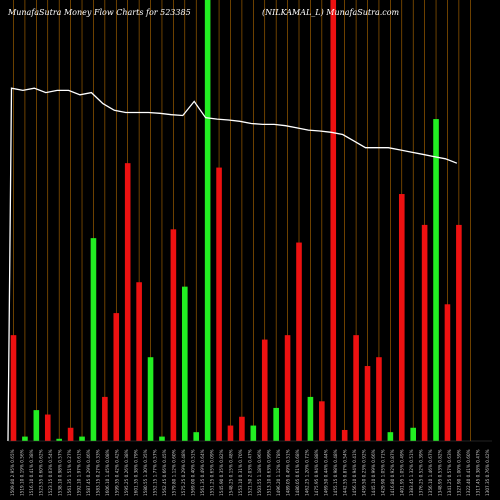 This screenshot has height=500, width=500. Describe the element at coordinates (174, 472) in the screenshot. I see `x-tick-label: 1579.80 1.12% 0.60%` at that location.